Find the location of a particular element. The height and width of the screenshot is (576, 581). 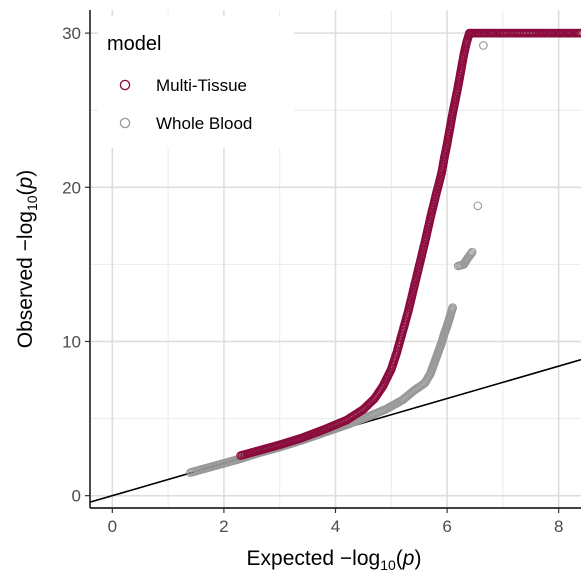

legend-label-whole-blood: Whole Blood is located at coordinates (204, 123).